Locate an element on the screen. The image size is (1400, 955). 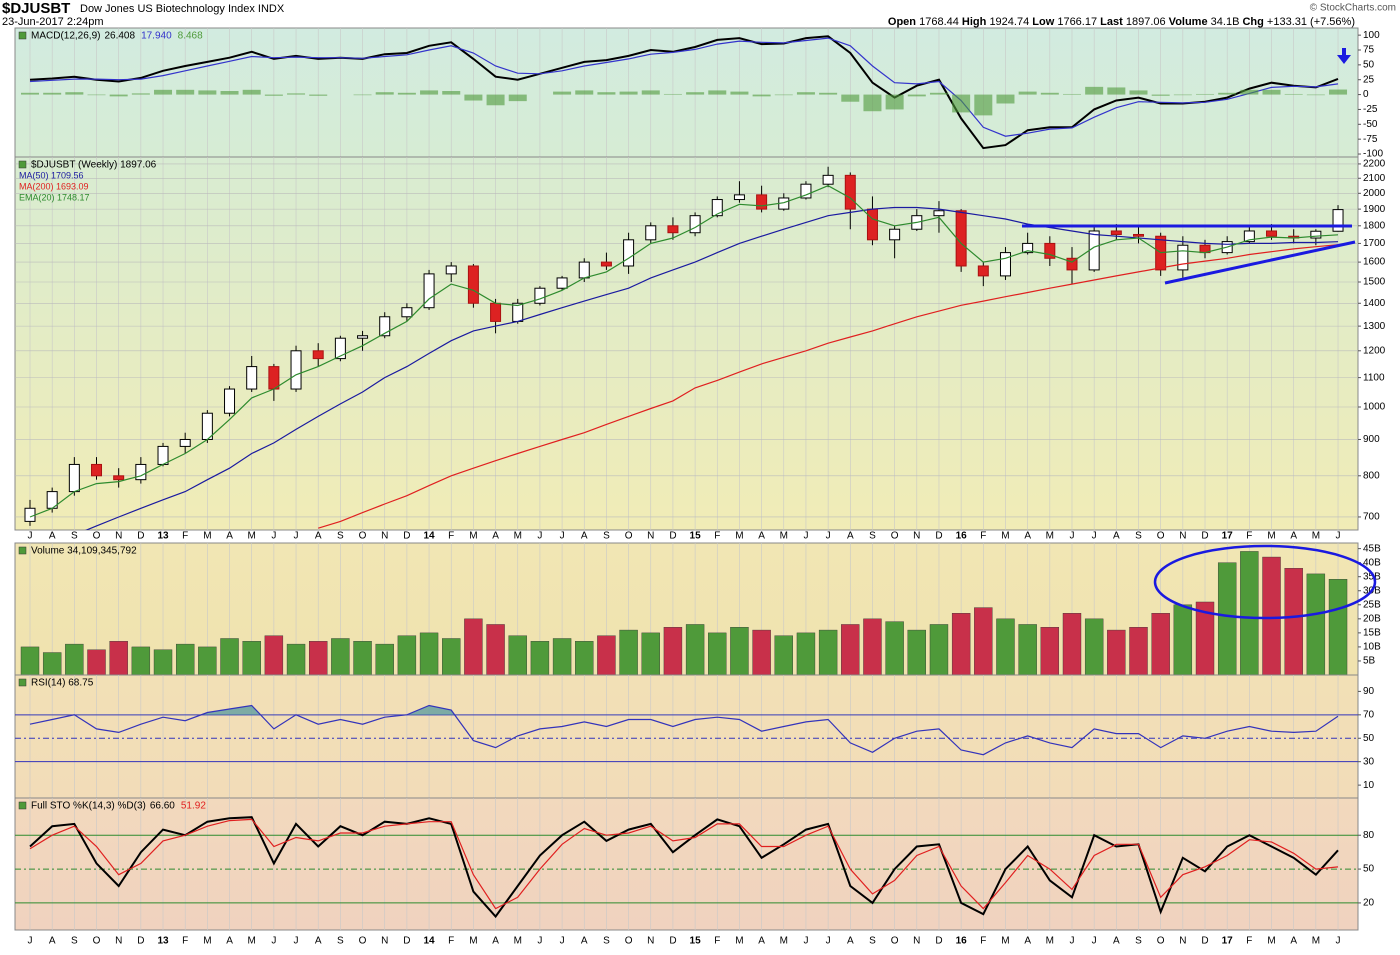
overbought-area is located at coordinates (264, 710).